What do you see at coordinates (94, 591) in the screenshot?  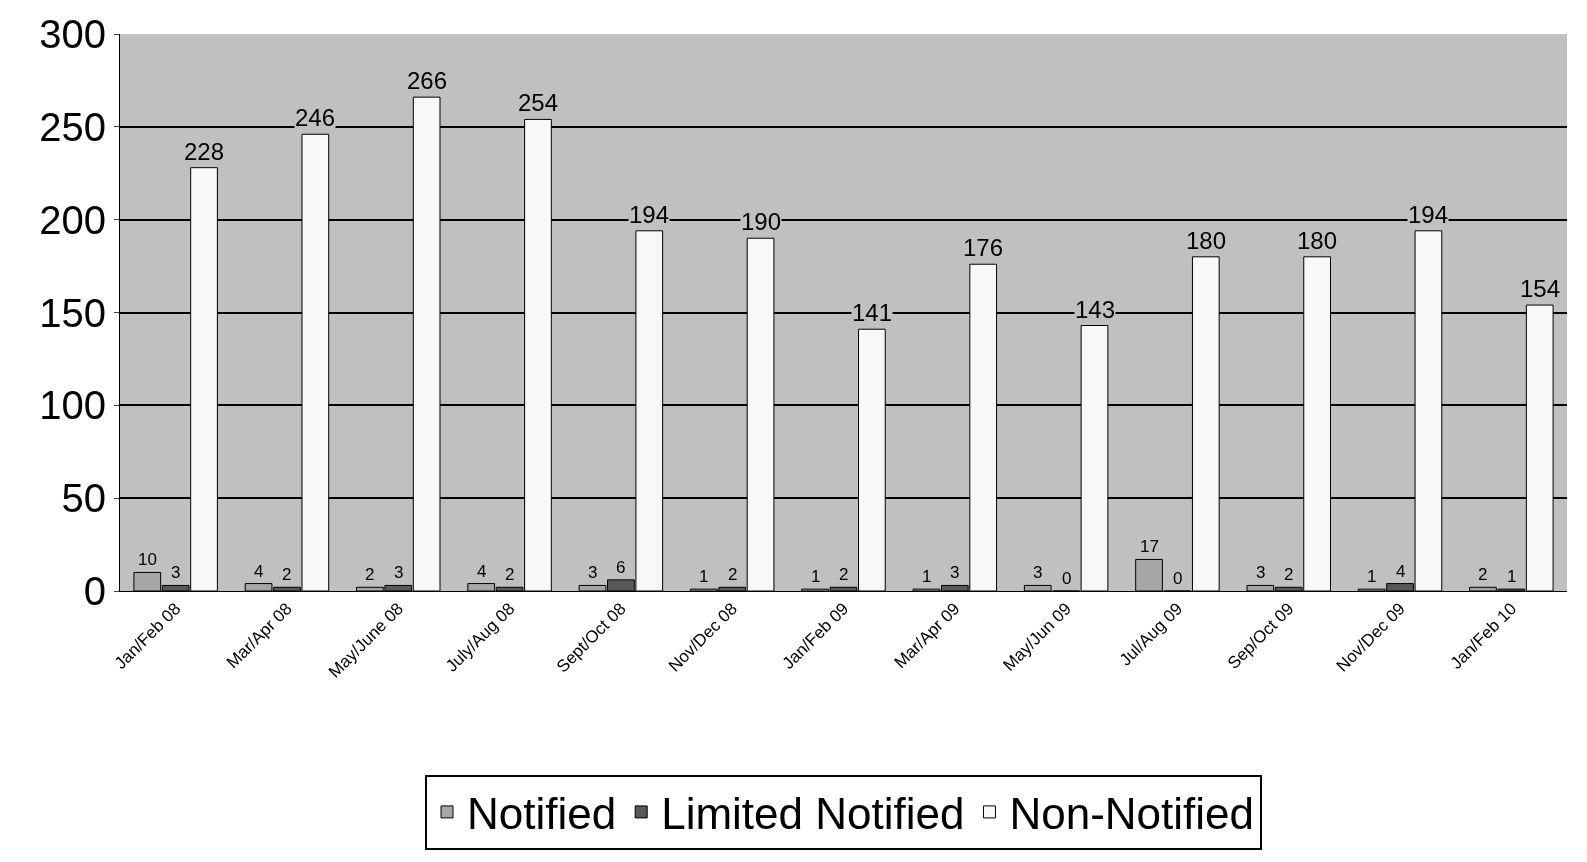 I see `y-tick-label: 0` at bounding box center [94, 591].